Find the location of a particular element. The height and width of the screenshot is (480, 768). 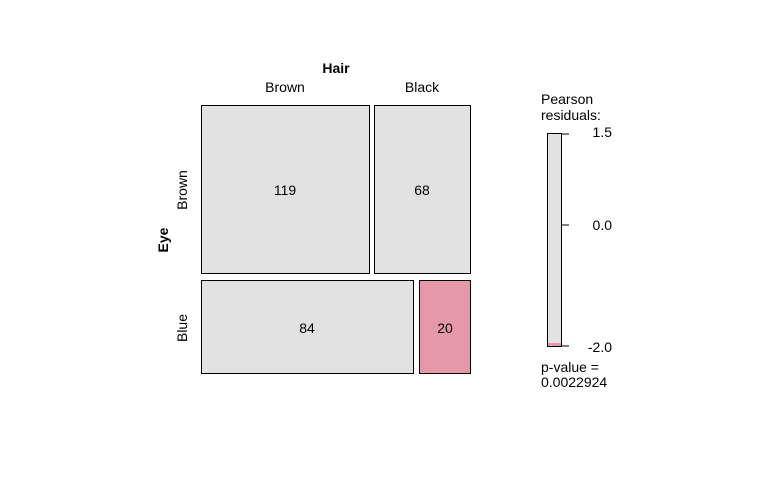

legend-tick-label-high: 1.5 is located at coordinates (603, 132).